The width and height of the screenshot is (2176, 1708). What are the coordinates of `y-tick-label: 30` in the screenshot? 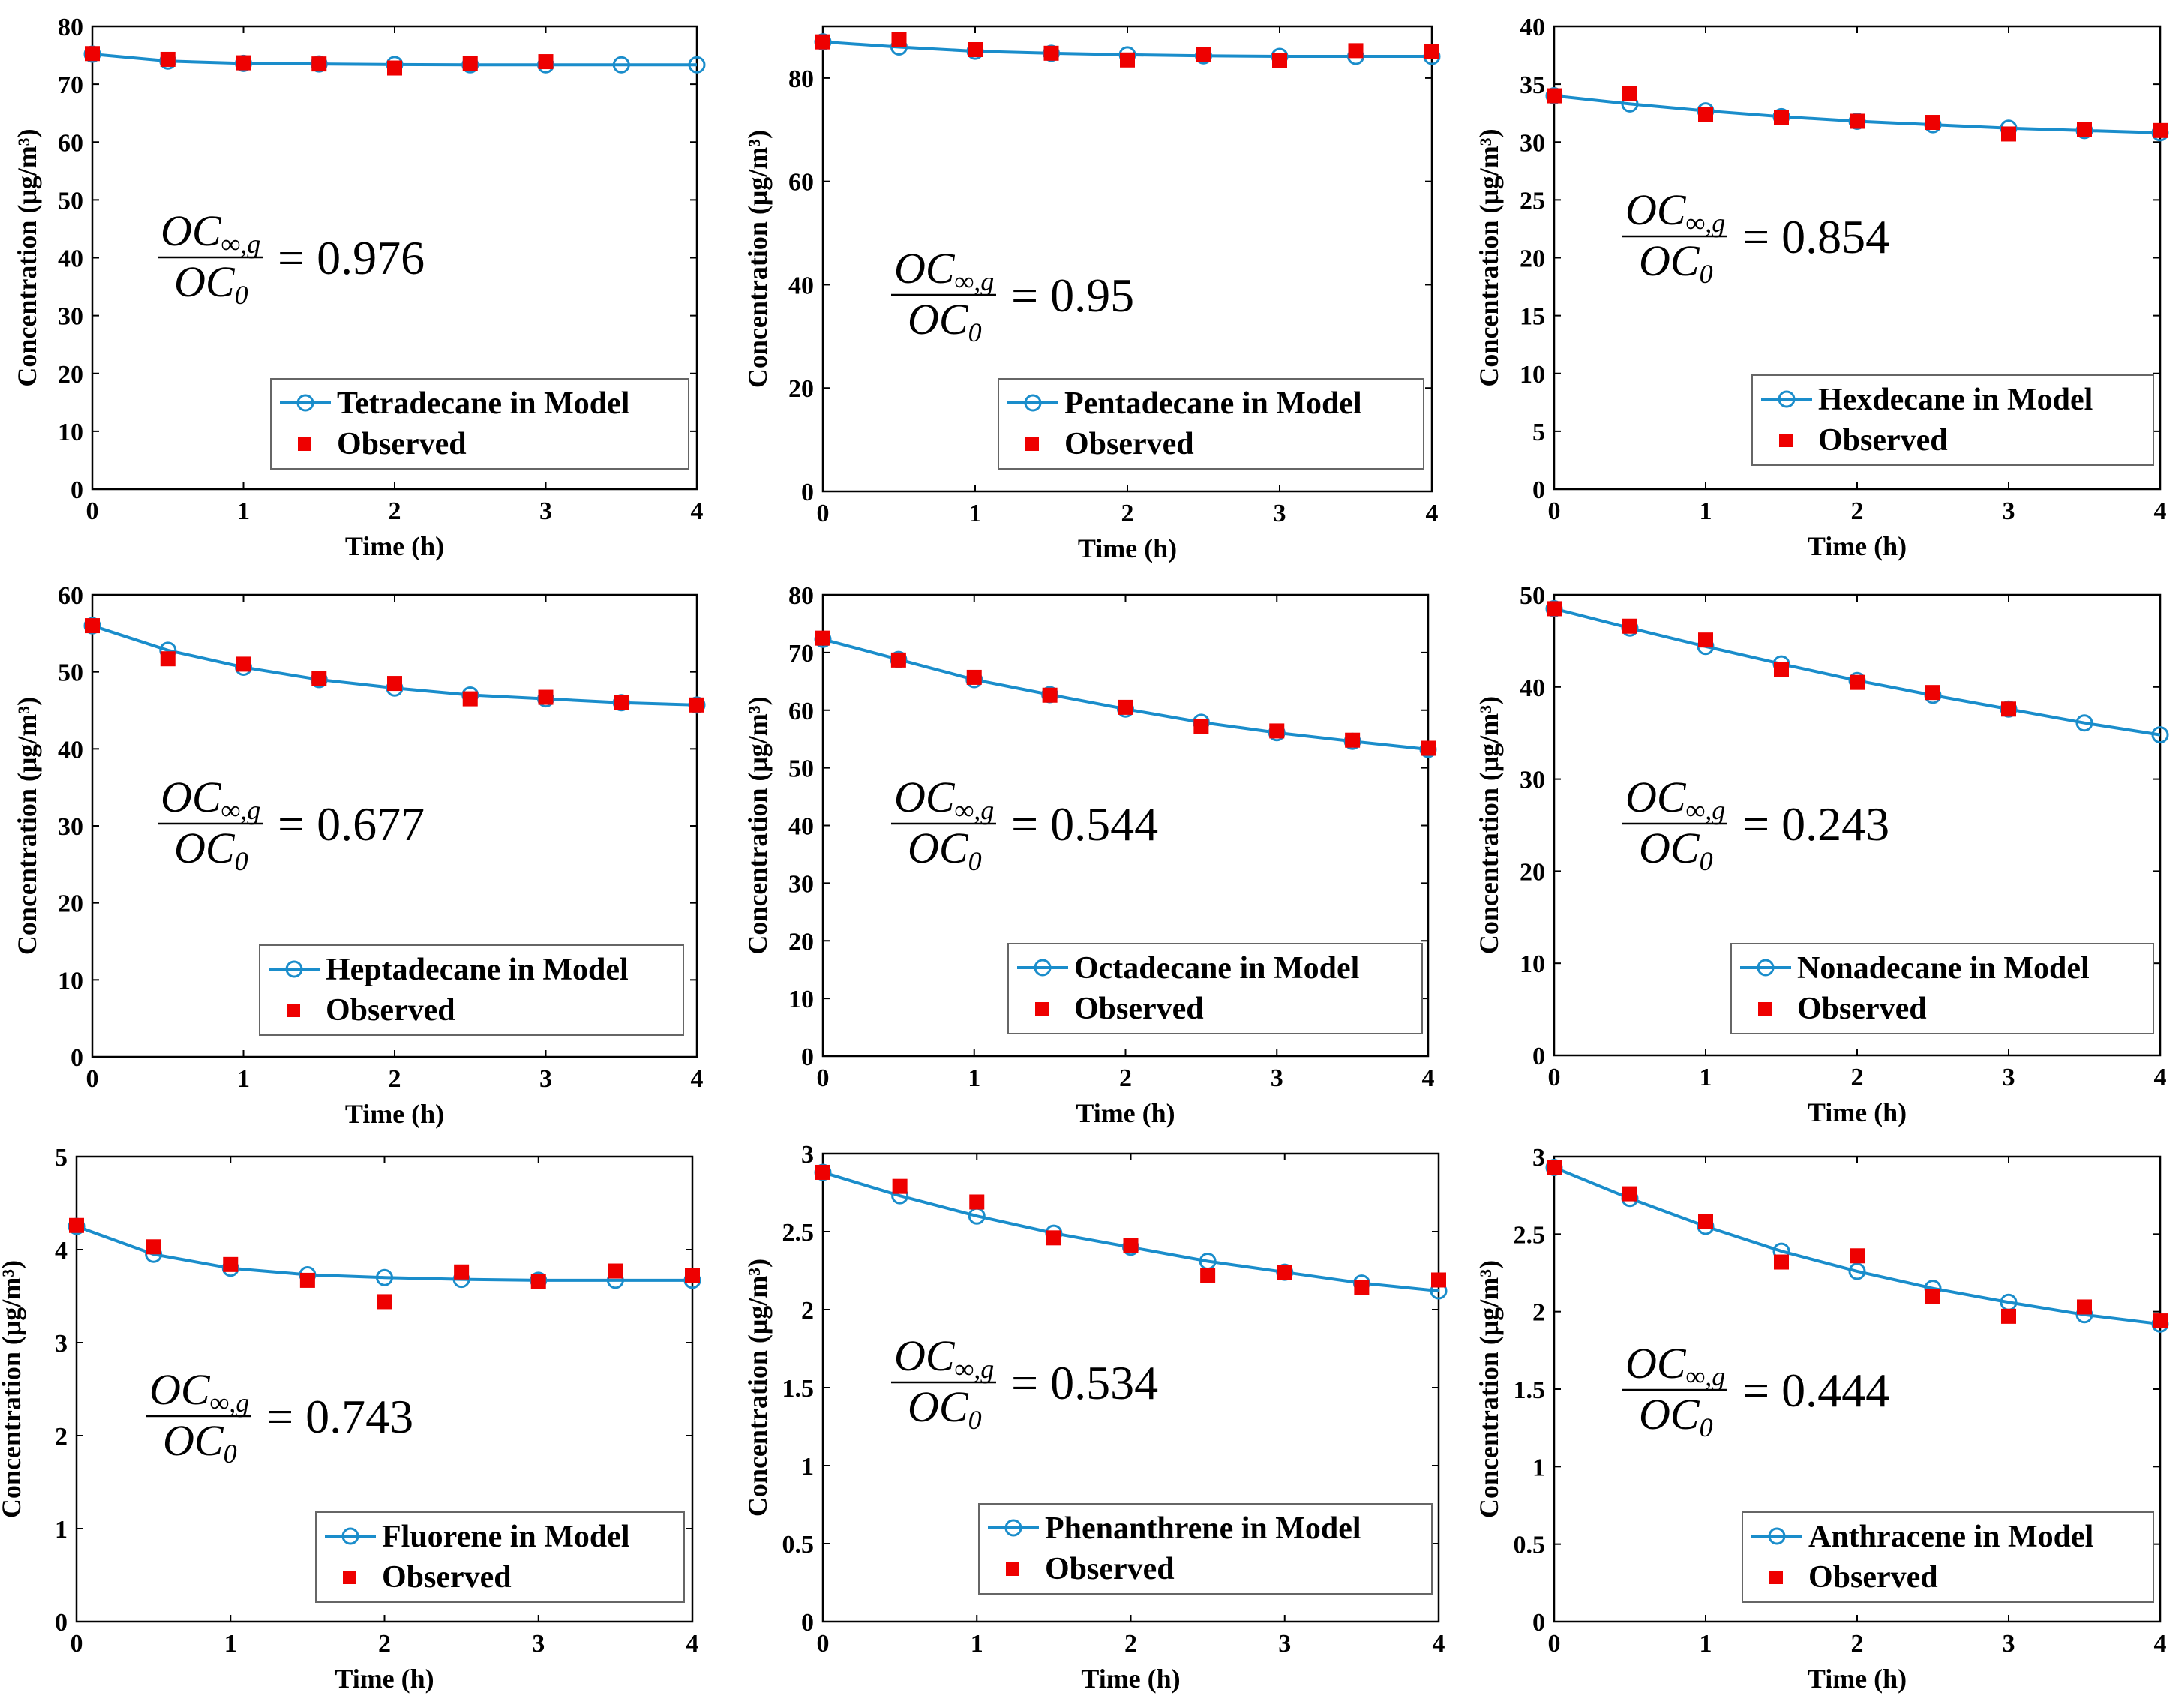 It's located at (1532, 143).